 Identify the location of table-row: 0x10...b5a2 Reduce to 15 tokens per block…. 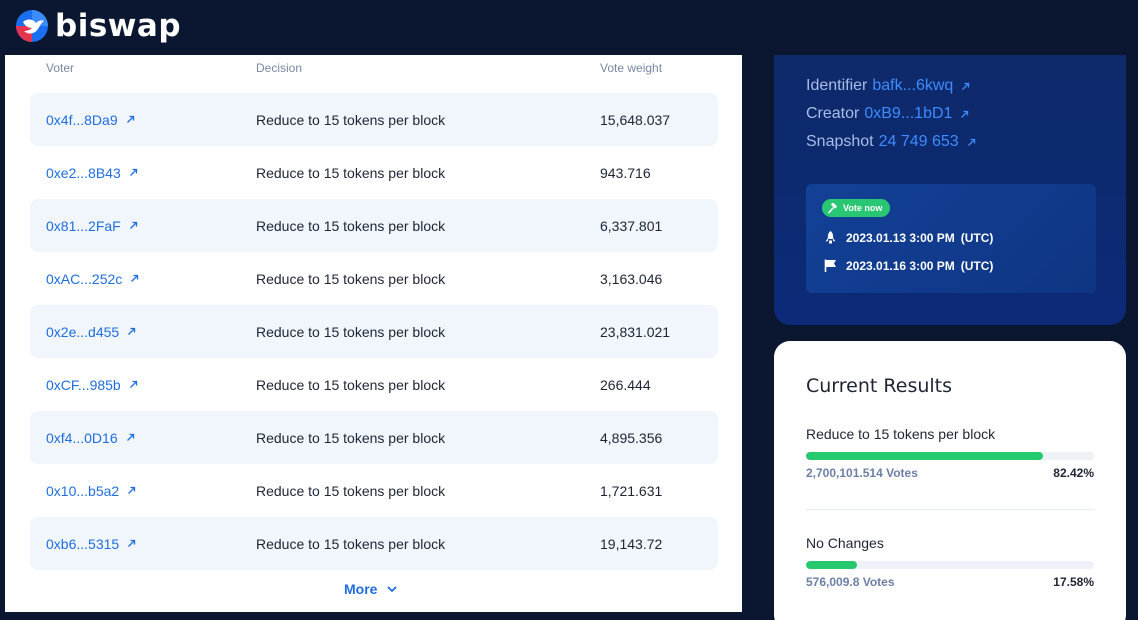
(374, 490).